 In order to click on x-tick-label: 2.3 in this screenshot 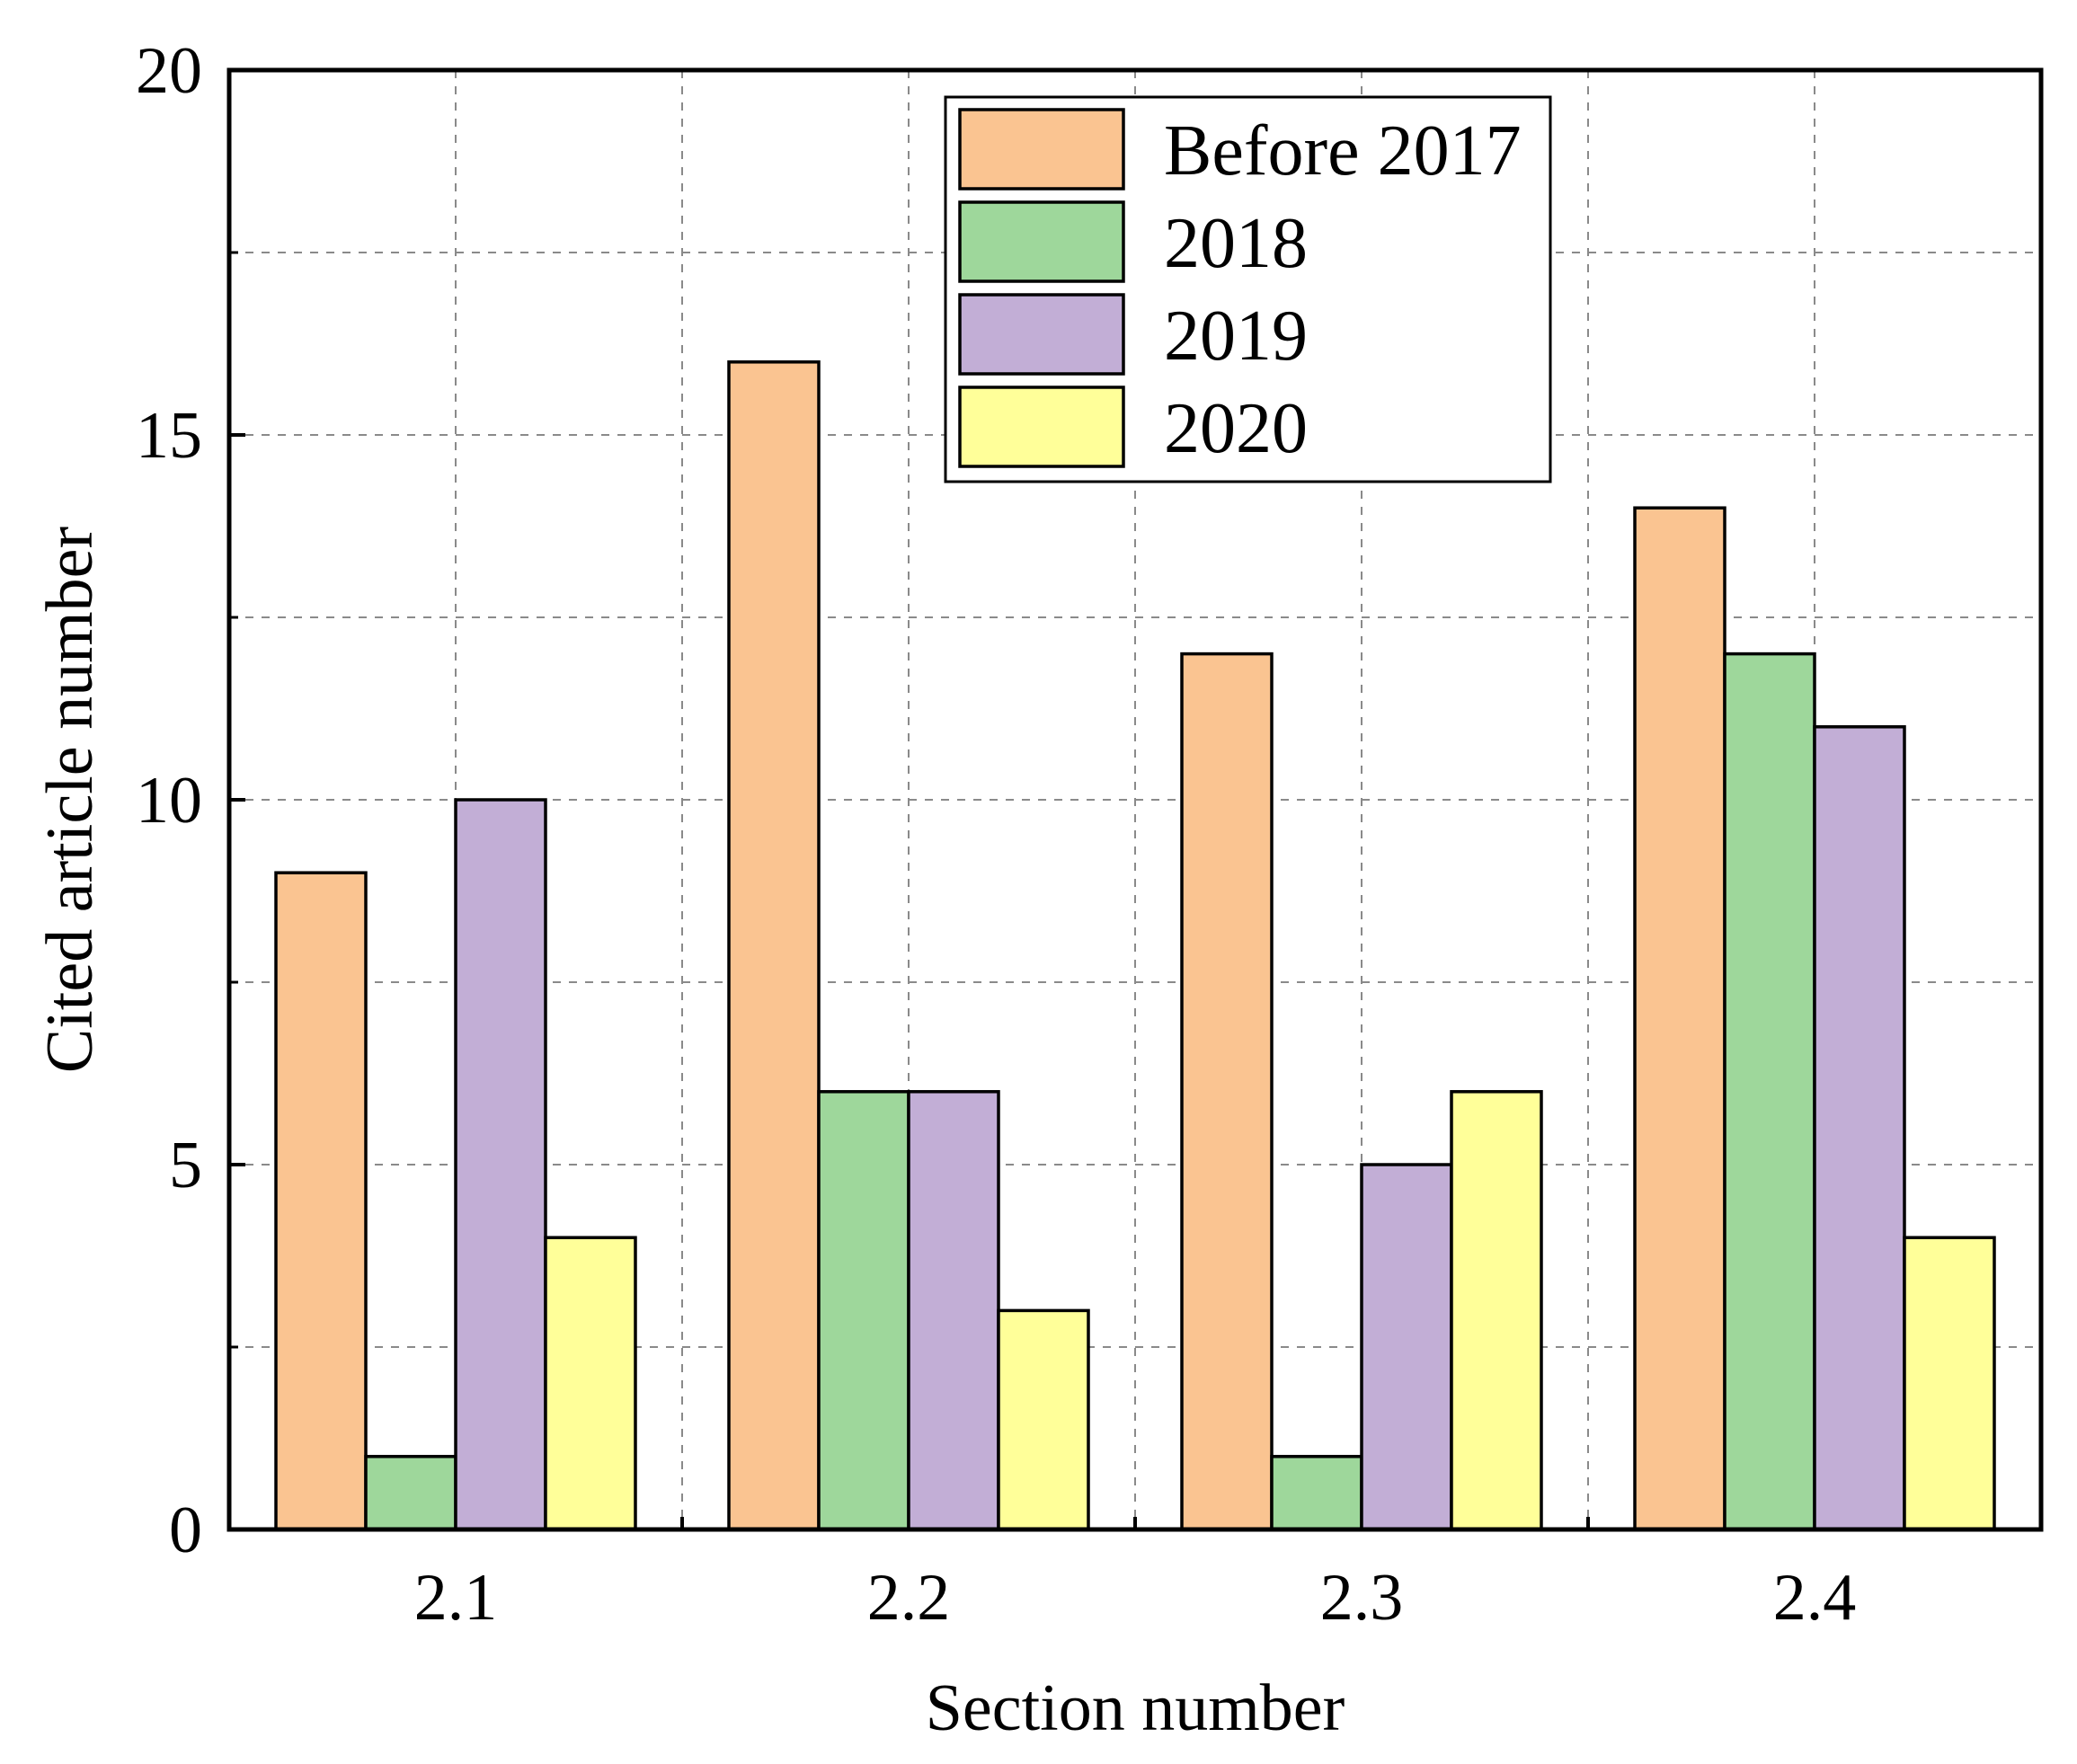, I will do `click(1362, 1598)`.